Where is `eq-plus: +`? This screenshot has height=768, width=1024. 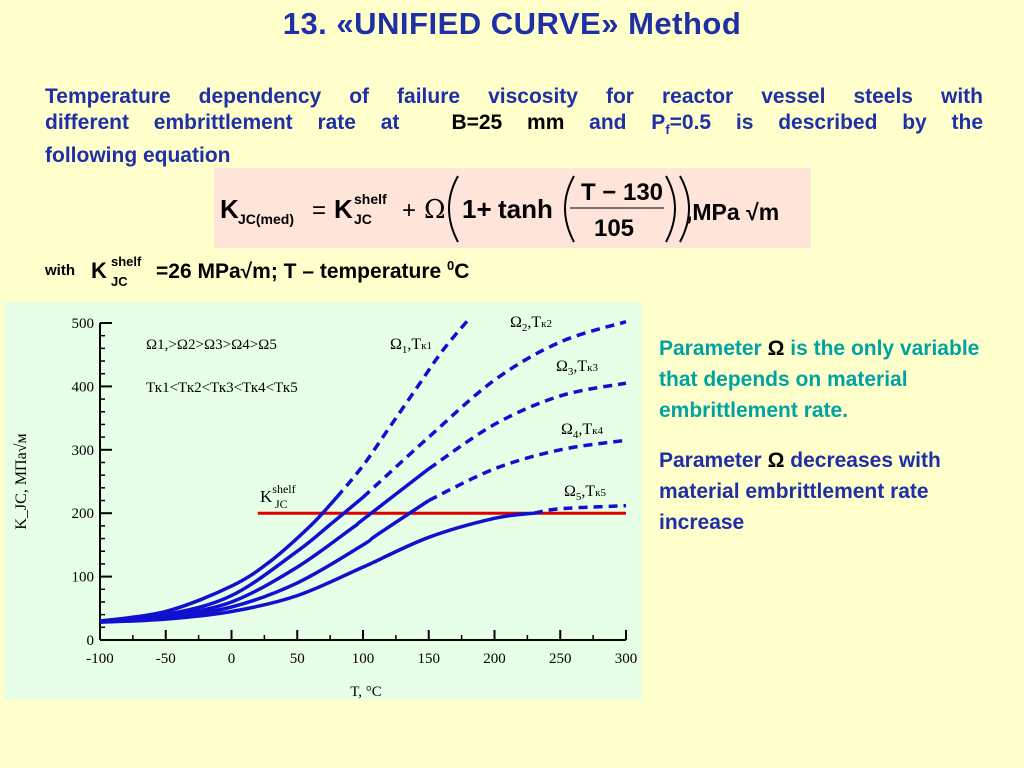 eq-plus: + is located at coordinates (409, 210).